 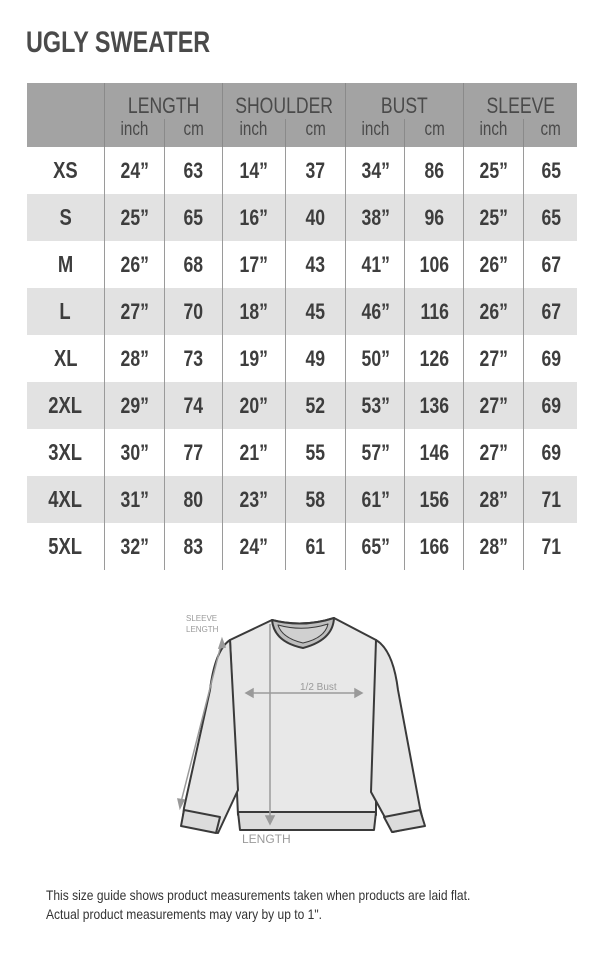 What do you see at coordinates (193, 405) in the screenshot?
I see `table-cell: 74` at bounding box center [193, 405].